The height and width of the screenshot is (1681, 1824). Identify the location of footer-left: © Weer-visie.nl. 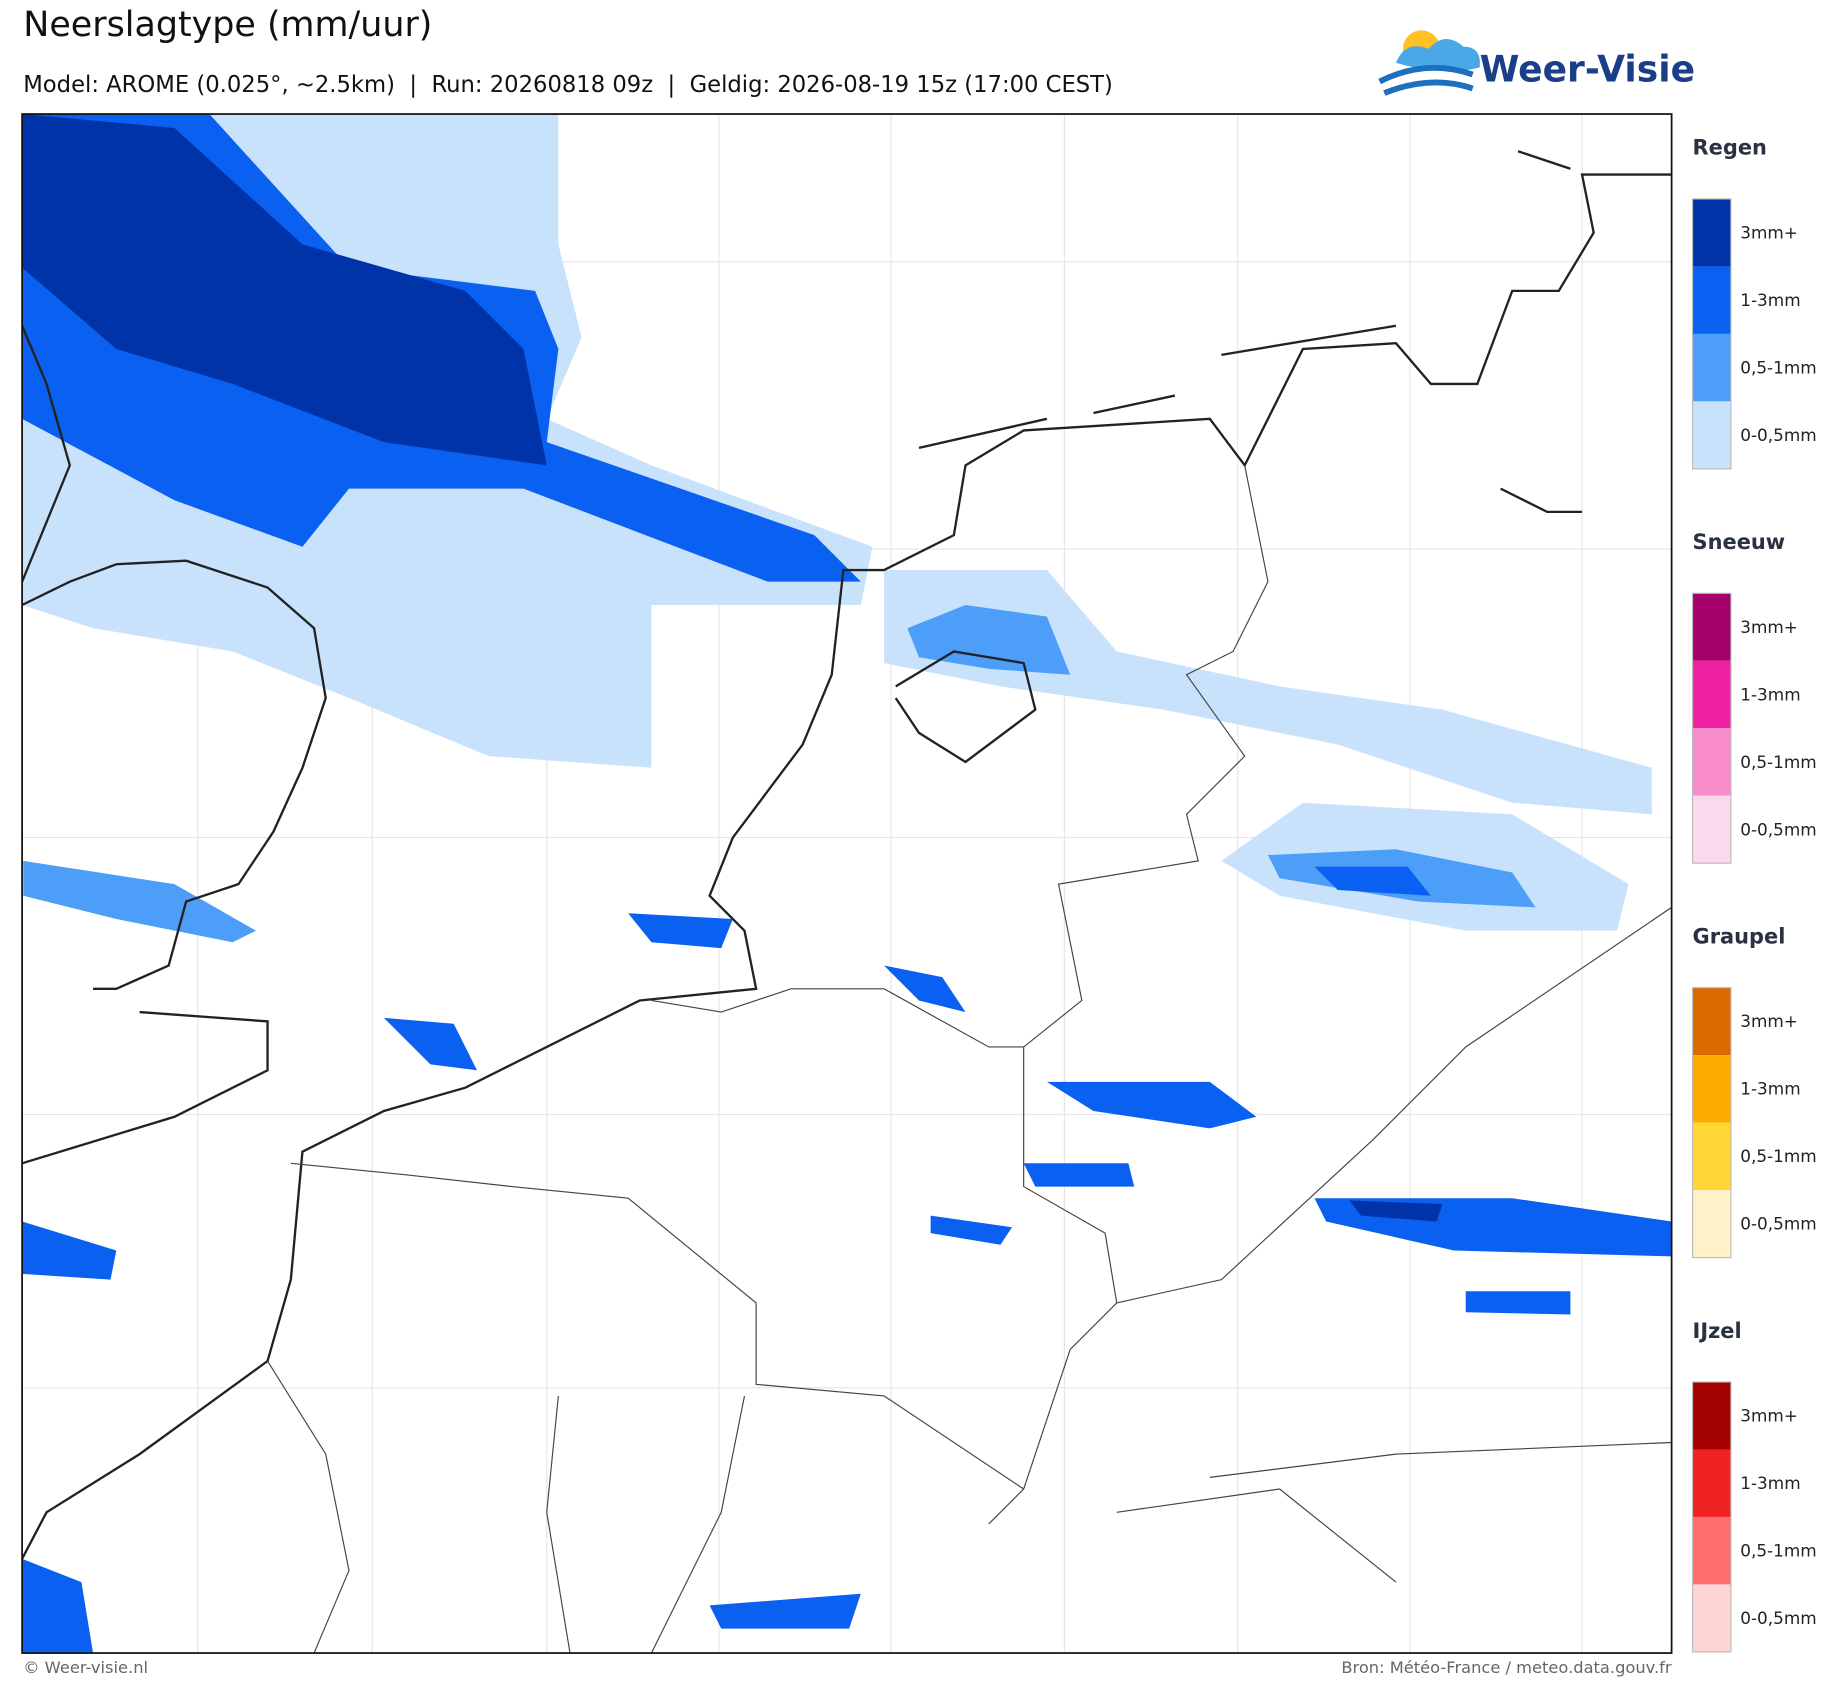
(85, 1667).